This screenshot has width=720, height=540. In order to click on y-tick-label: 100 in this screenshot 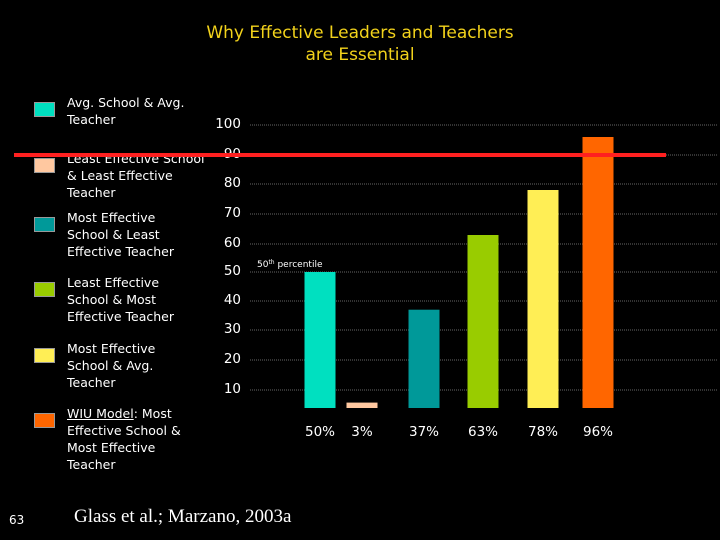, I will do `click(228, 124)`.